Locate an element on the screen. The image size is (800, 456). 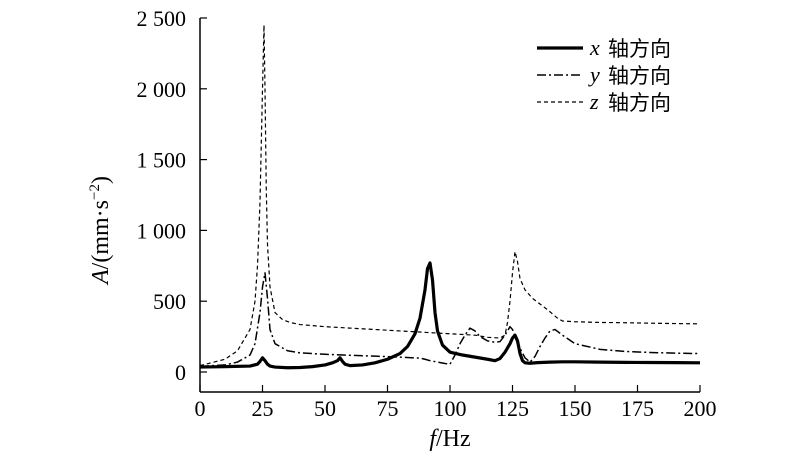
series-line-x is located at coordinates (450, 315).